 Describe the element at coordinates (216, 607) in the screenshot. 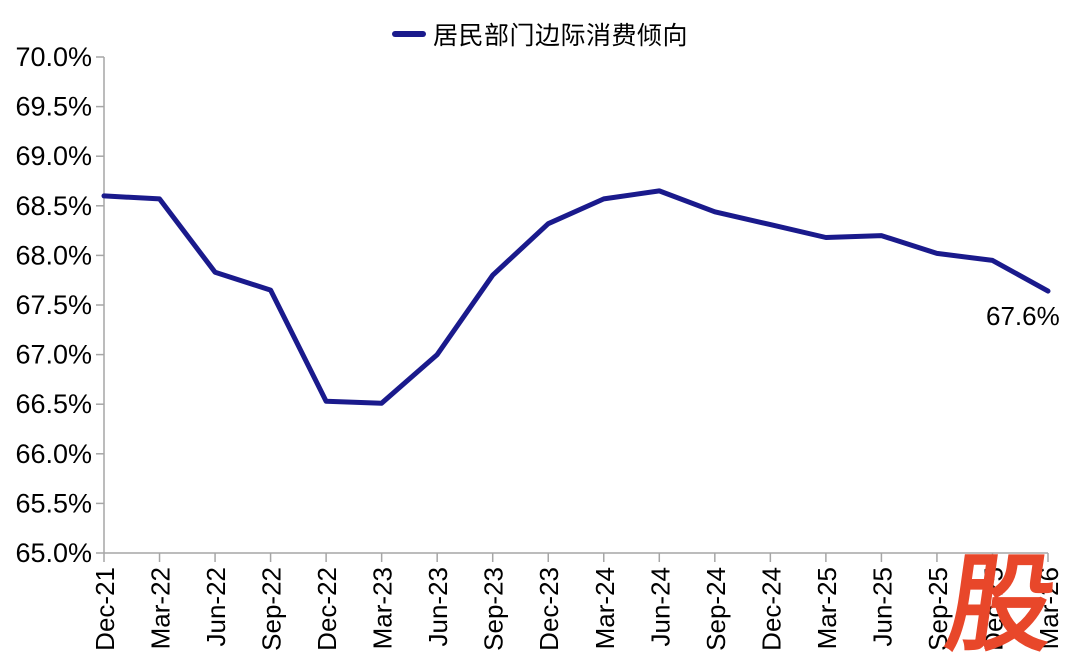

I see `x-tick-label: Jun-22` at that location.